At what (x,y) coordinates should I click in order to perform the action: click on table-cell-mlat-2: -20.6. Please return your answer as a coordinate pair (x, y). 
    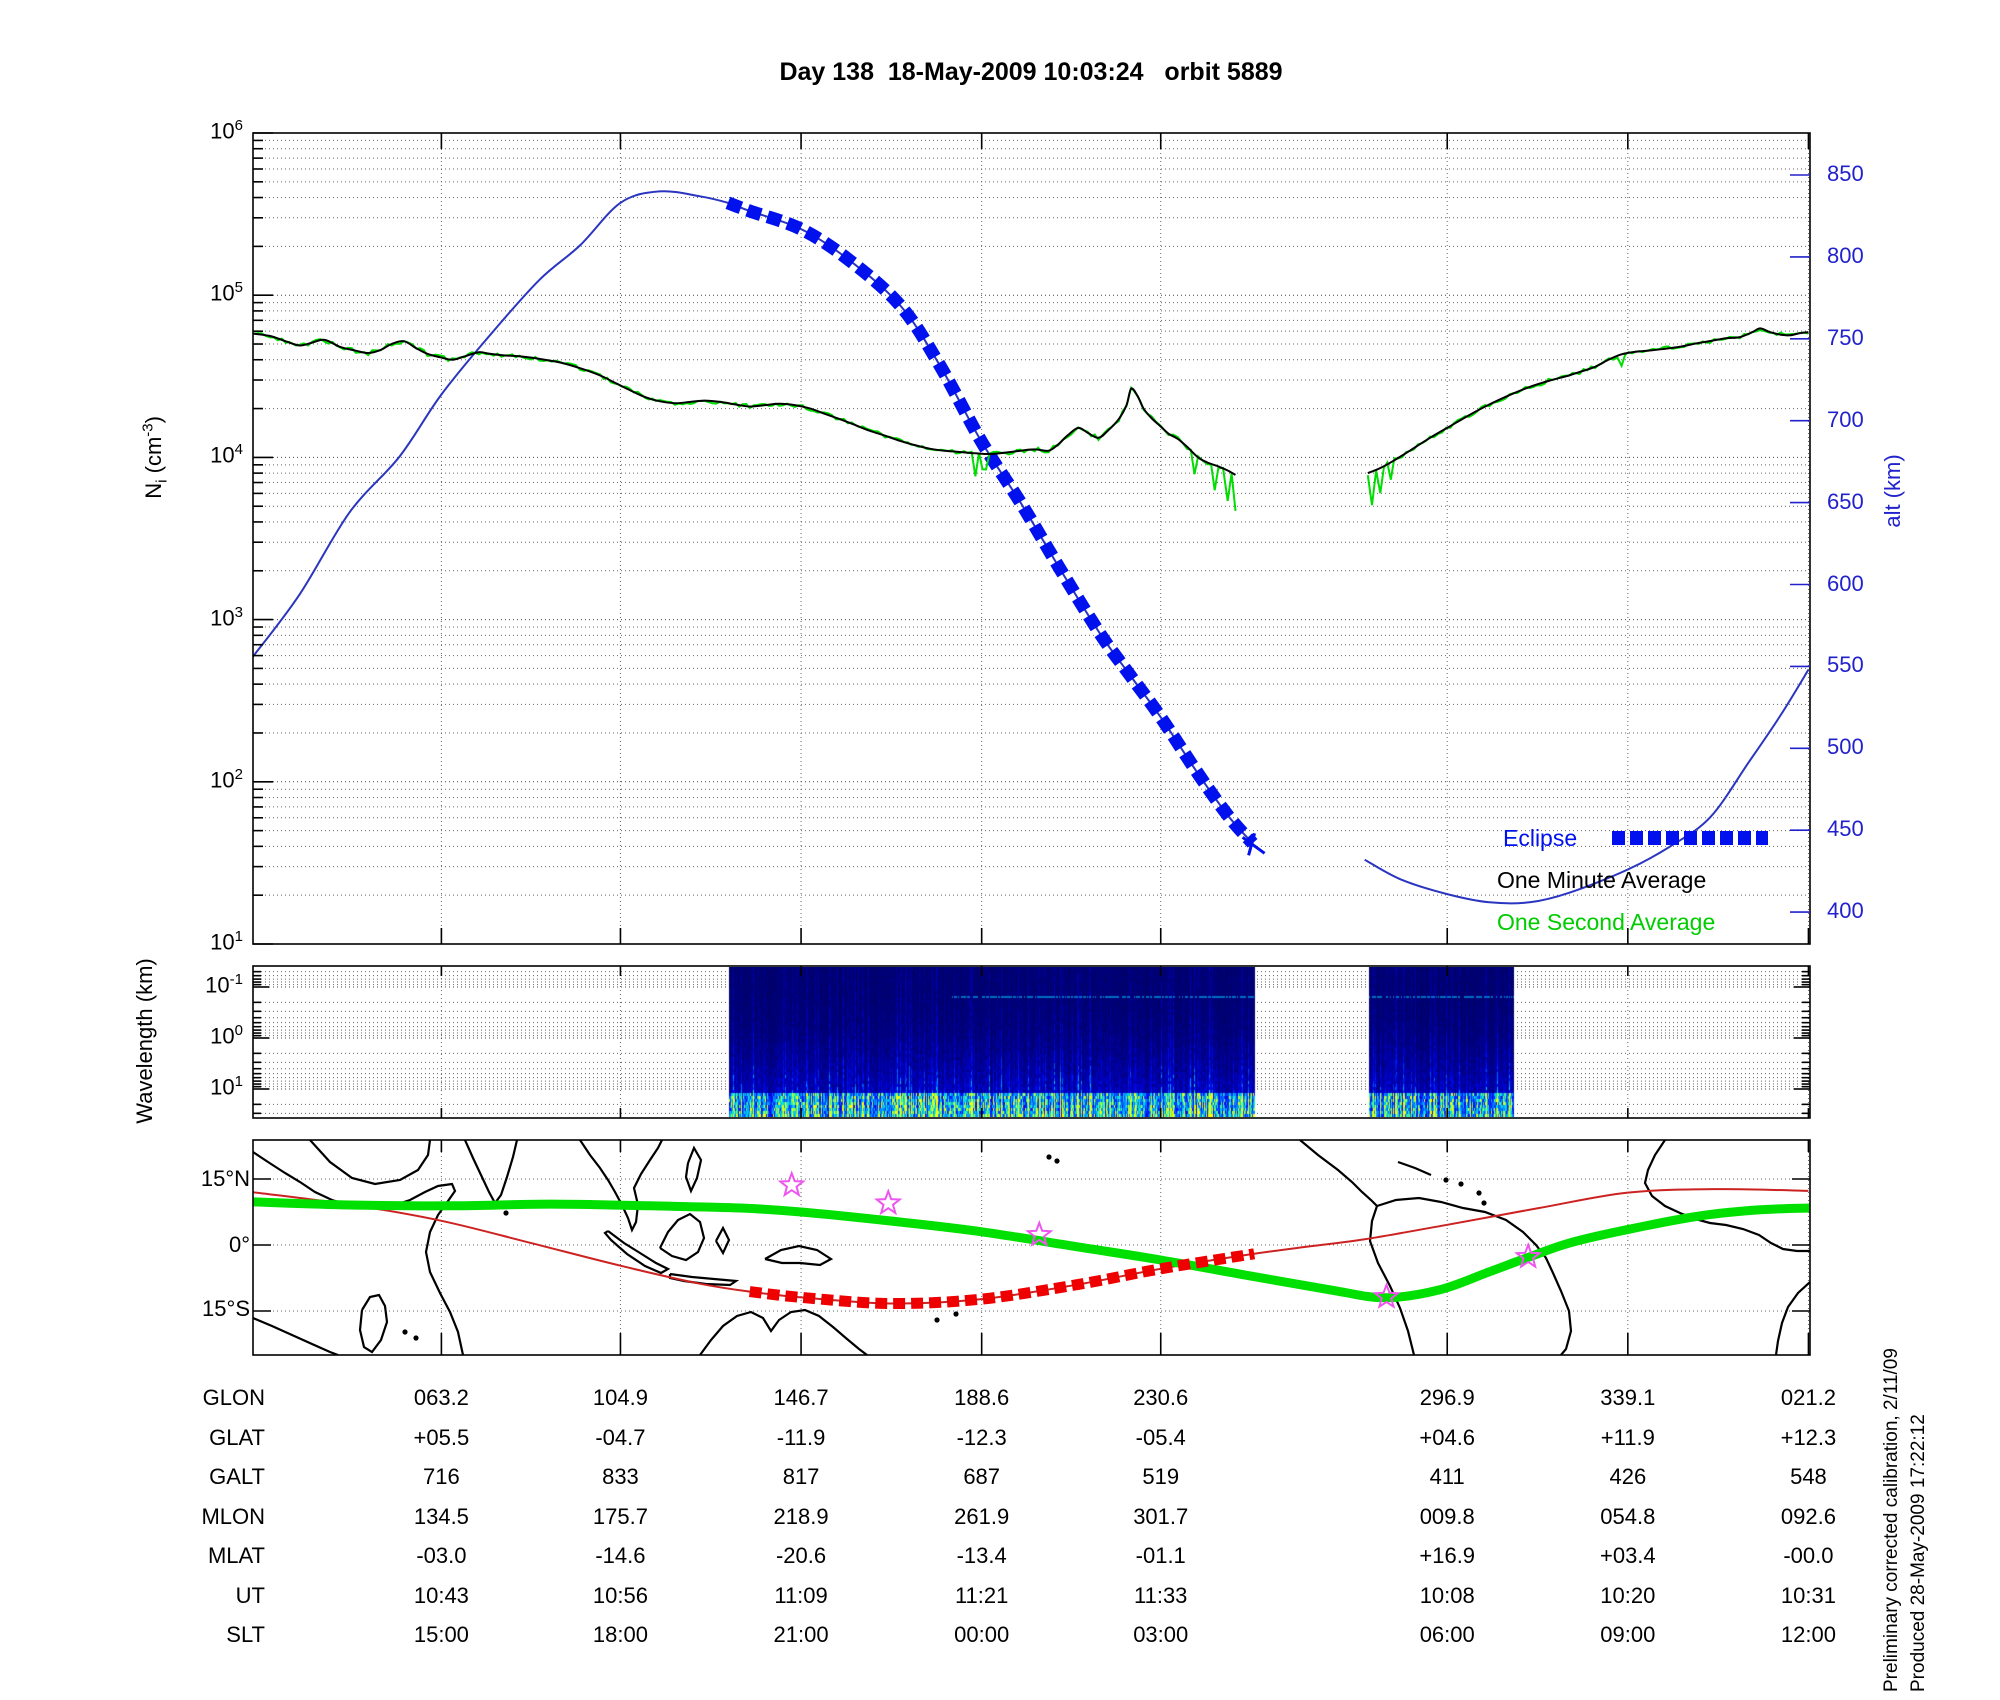
    Looking at the image, I should click on (801, 1555).